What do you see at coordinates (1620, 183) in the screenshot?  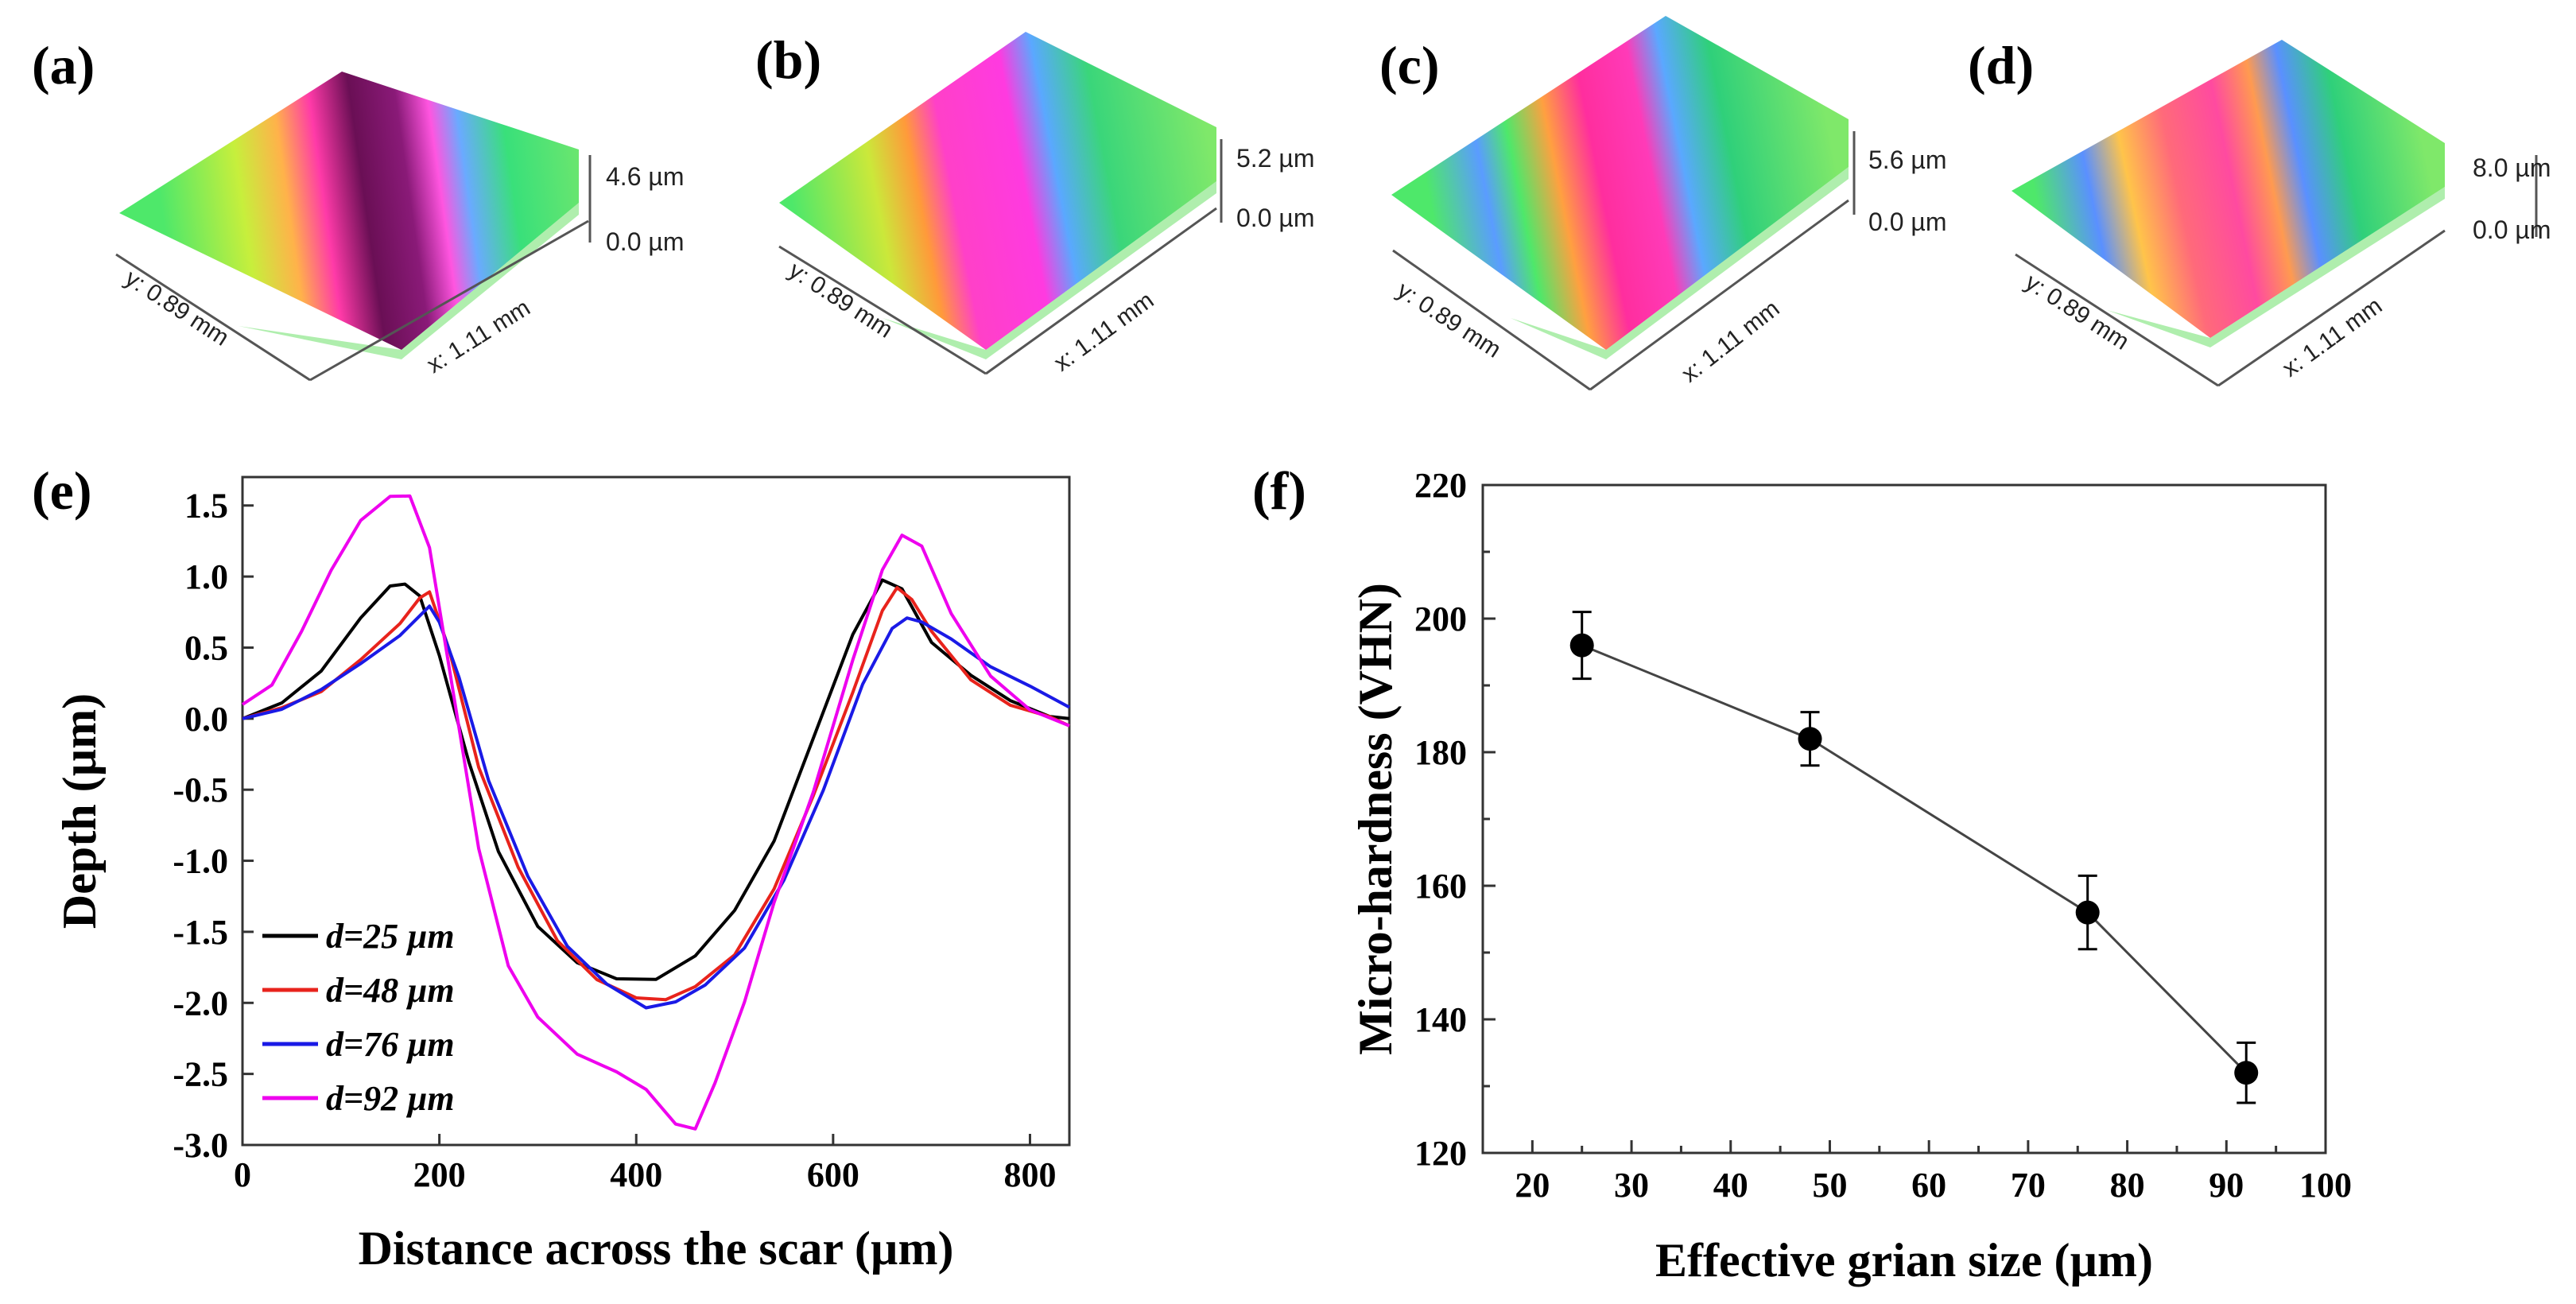 I see `surface-c` at bounding box center [1620, 183].